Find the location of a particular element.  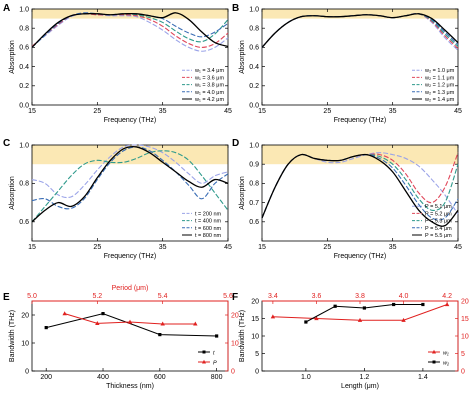

y-axis-label: Bandwidth (THz) is located at coordinates (12, 336).